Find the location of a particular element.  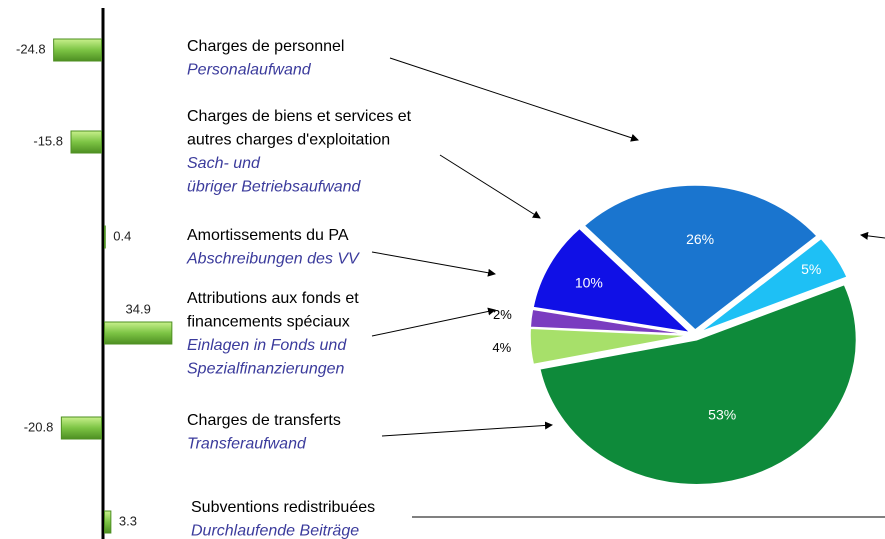

category-label-de: Transferaufwand is located at coordinates (247, 444).